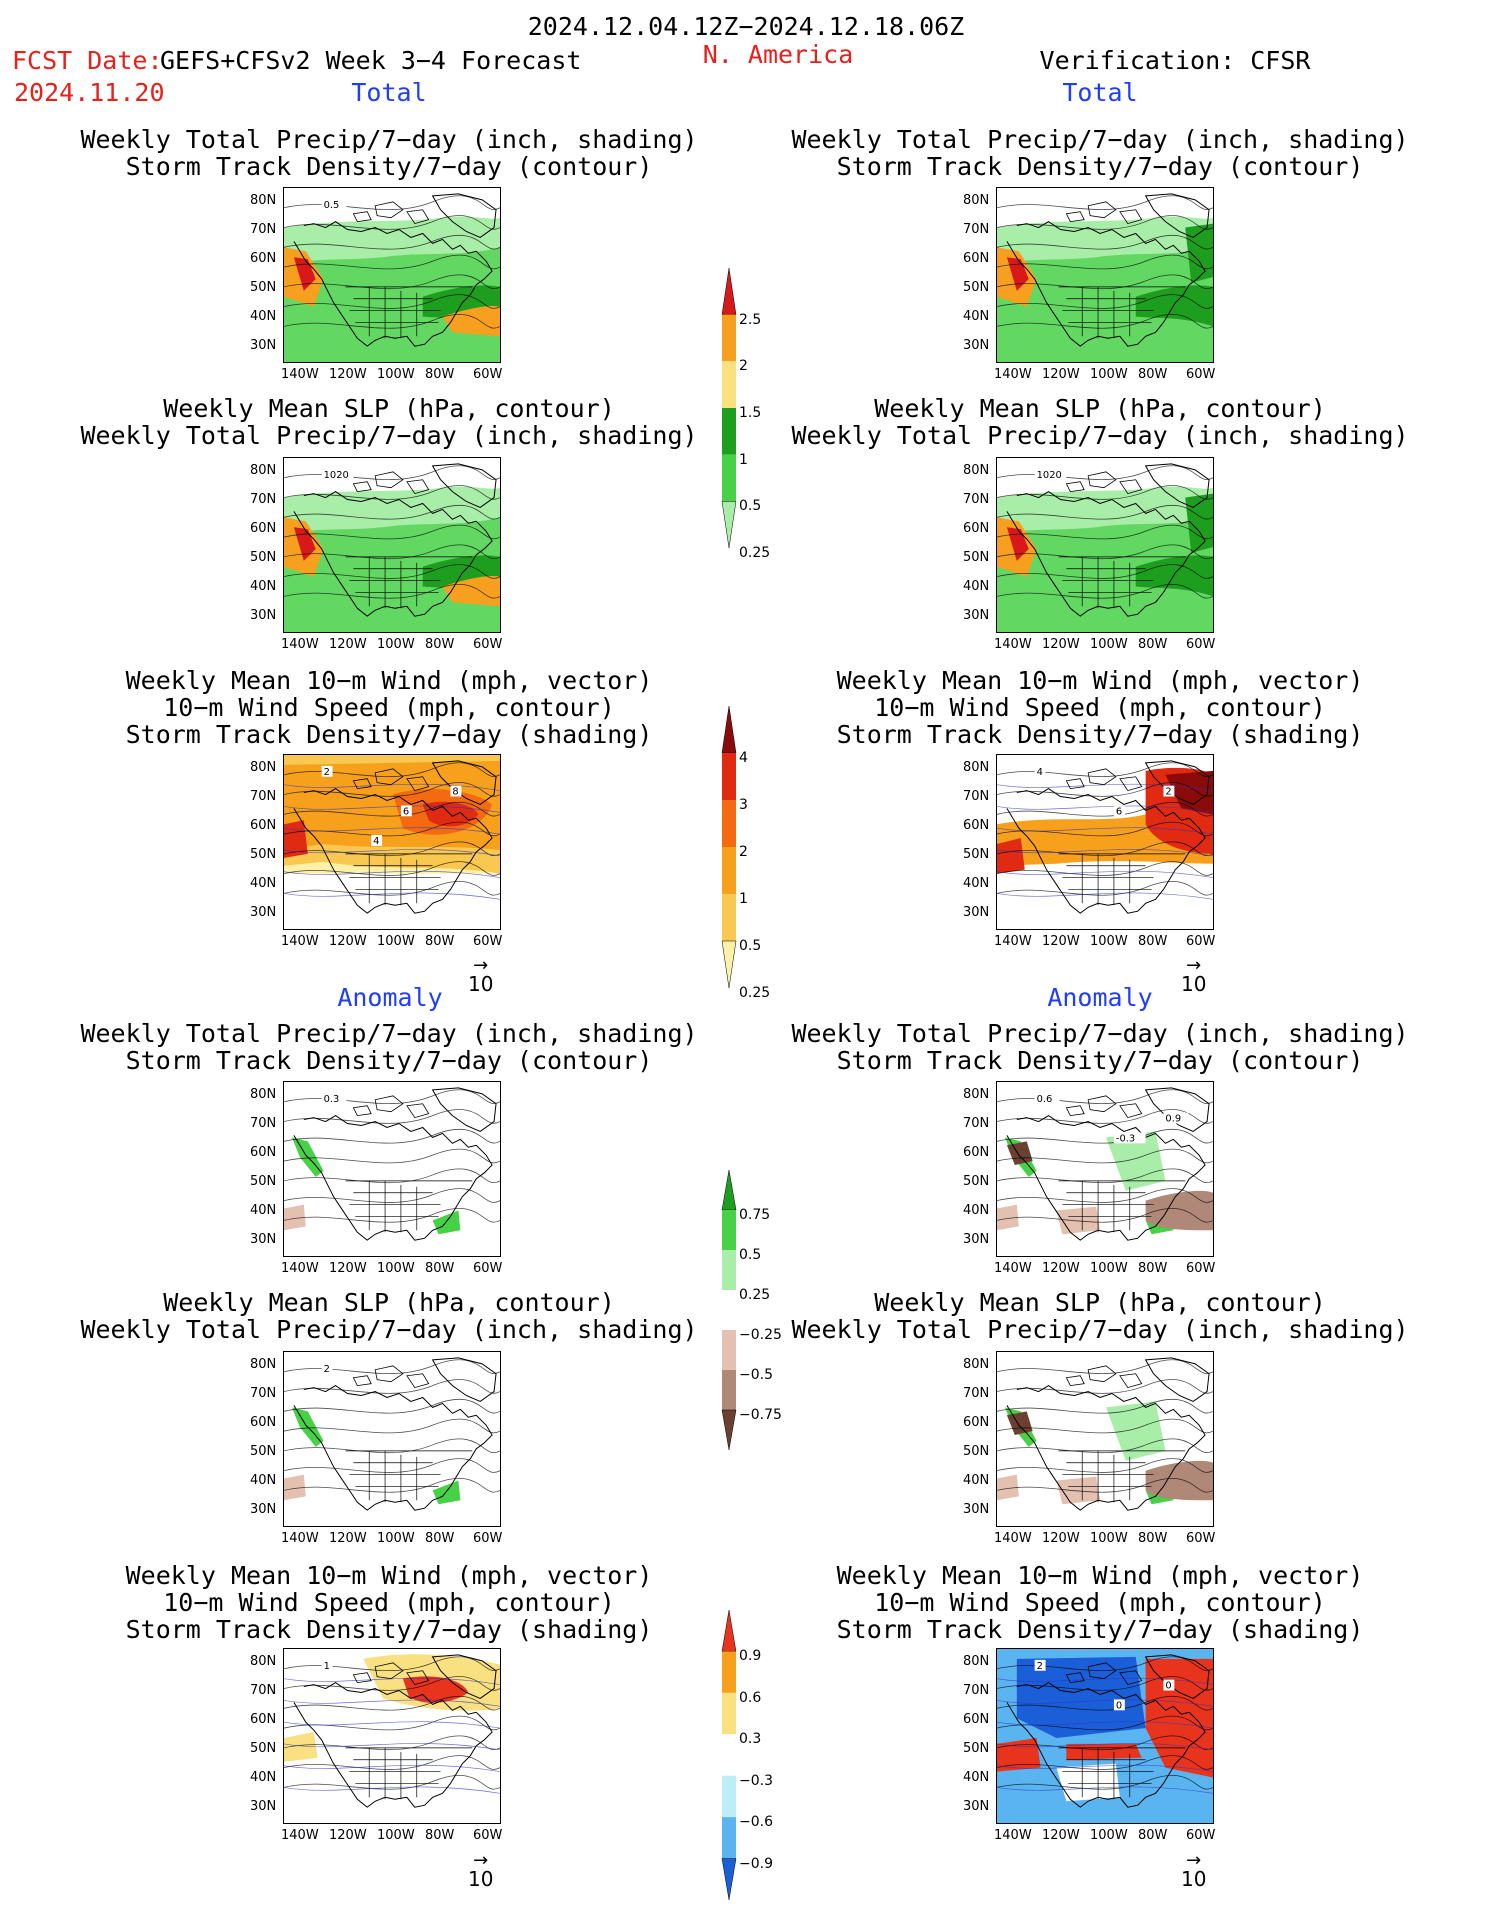 The image size is (1487, 1925). I want to click on contour-label: 0.5, so click(332, 205).